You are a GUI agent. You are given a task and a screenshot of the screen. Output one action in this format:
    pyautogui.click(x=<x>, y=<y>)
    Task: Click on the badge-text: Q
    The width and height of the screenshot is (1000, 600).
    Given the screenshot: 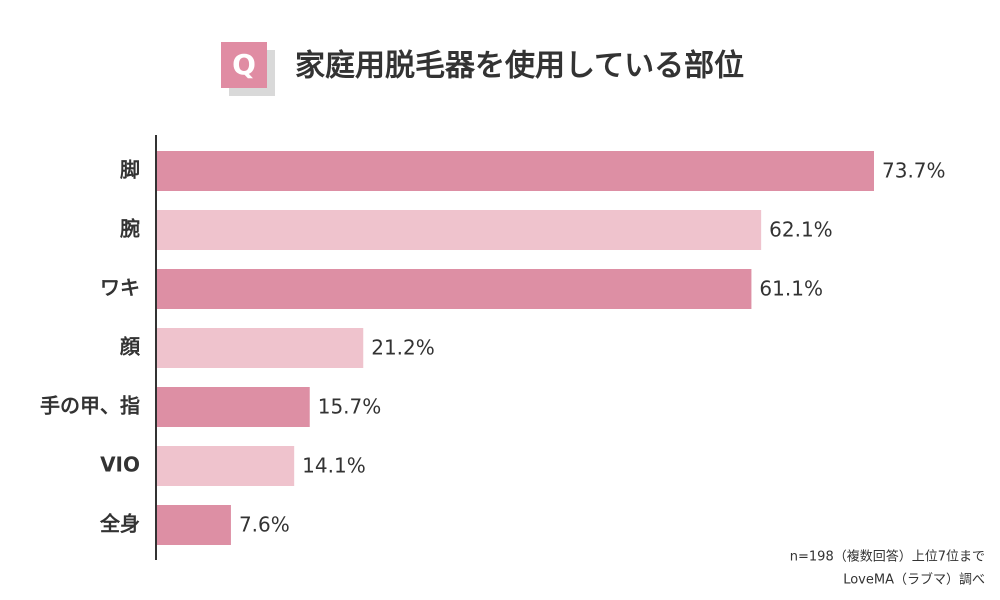 What is the action you would take?
    pyautogui.click(x=244, y=64)
    